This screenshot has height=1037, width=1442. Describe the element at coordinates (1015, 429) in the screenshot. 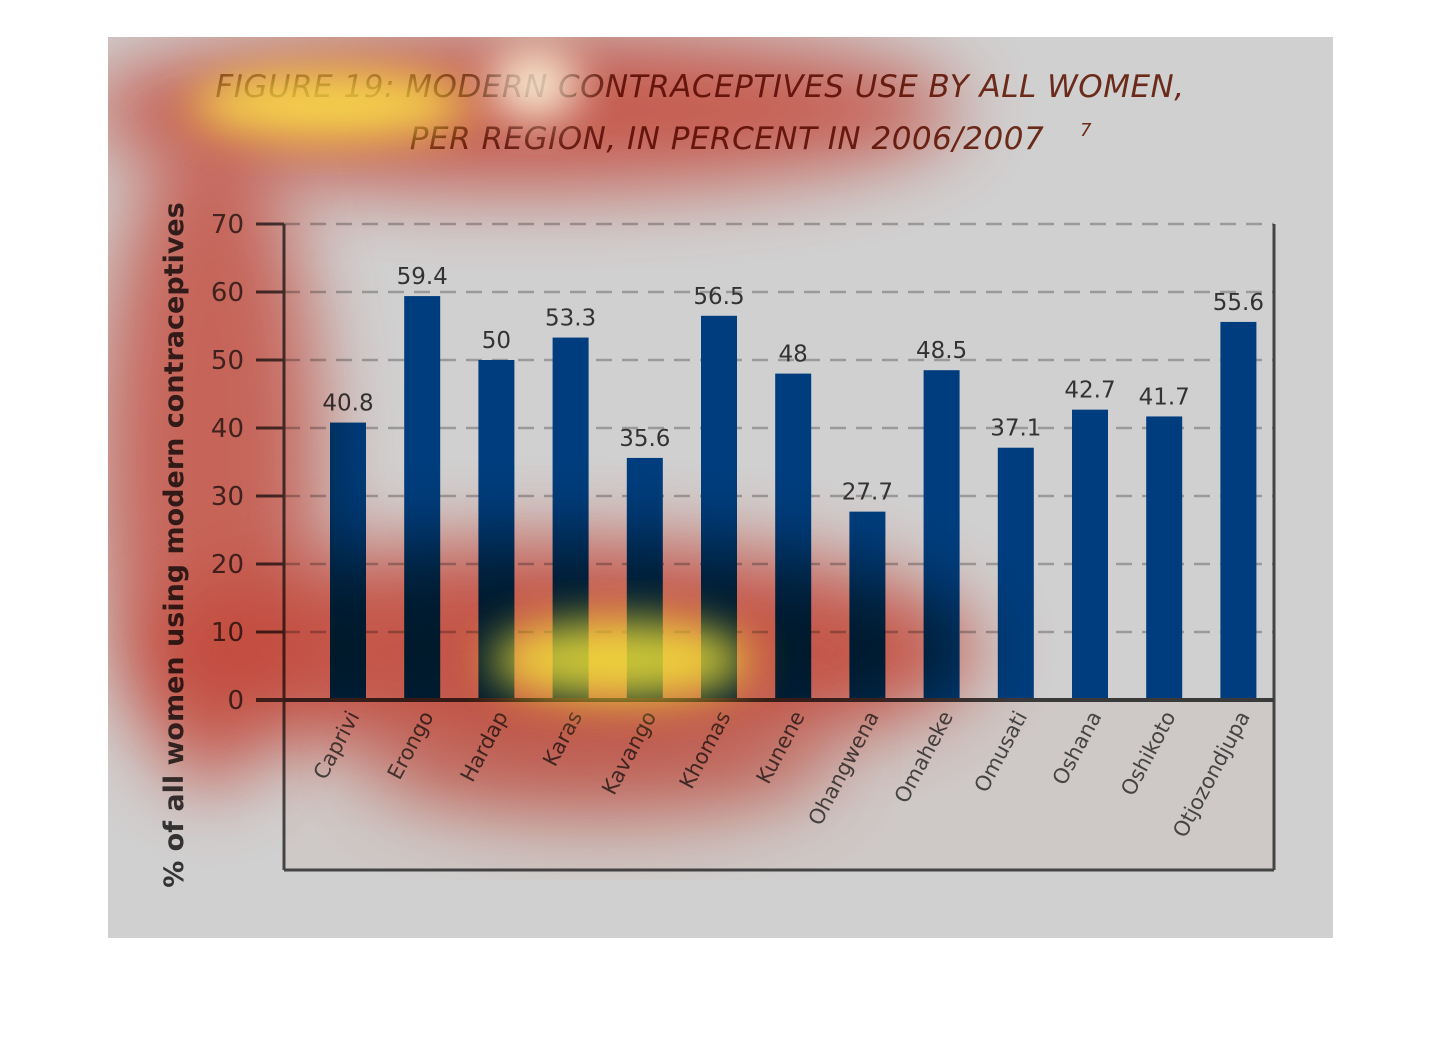

I see `data-label: 37.1` at that location.